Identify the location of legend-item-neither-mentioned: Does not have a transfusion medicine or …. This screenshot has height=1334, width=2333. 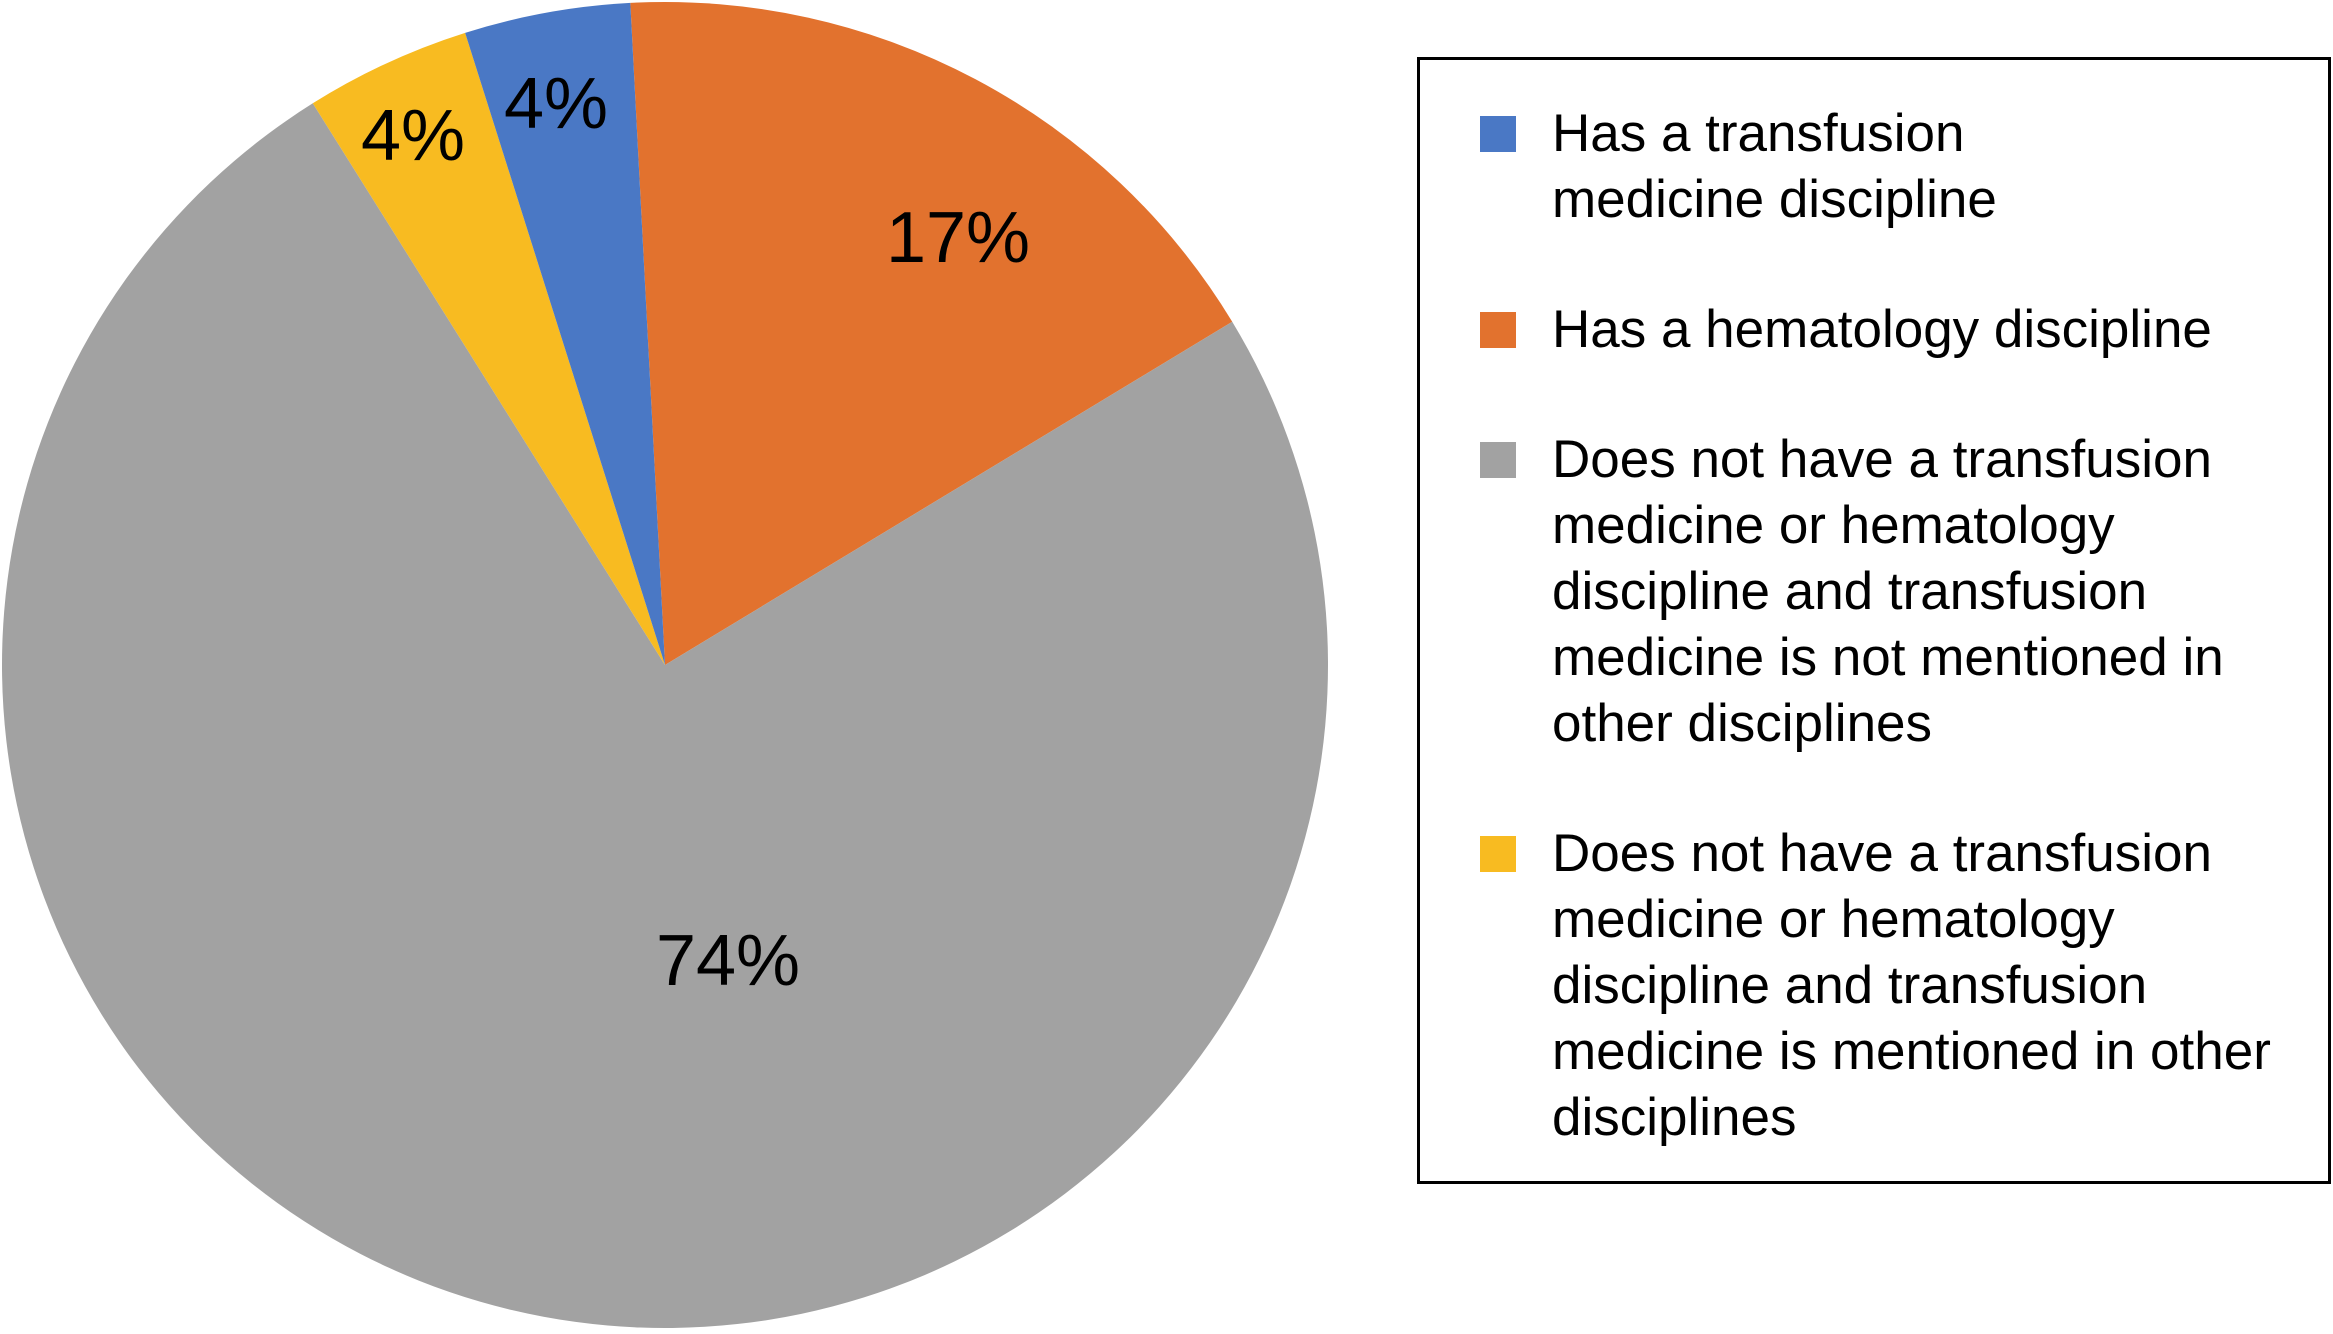
(1894, 986).